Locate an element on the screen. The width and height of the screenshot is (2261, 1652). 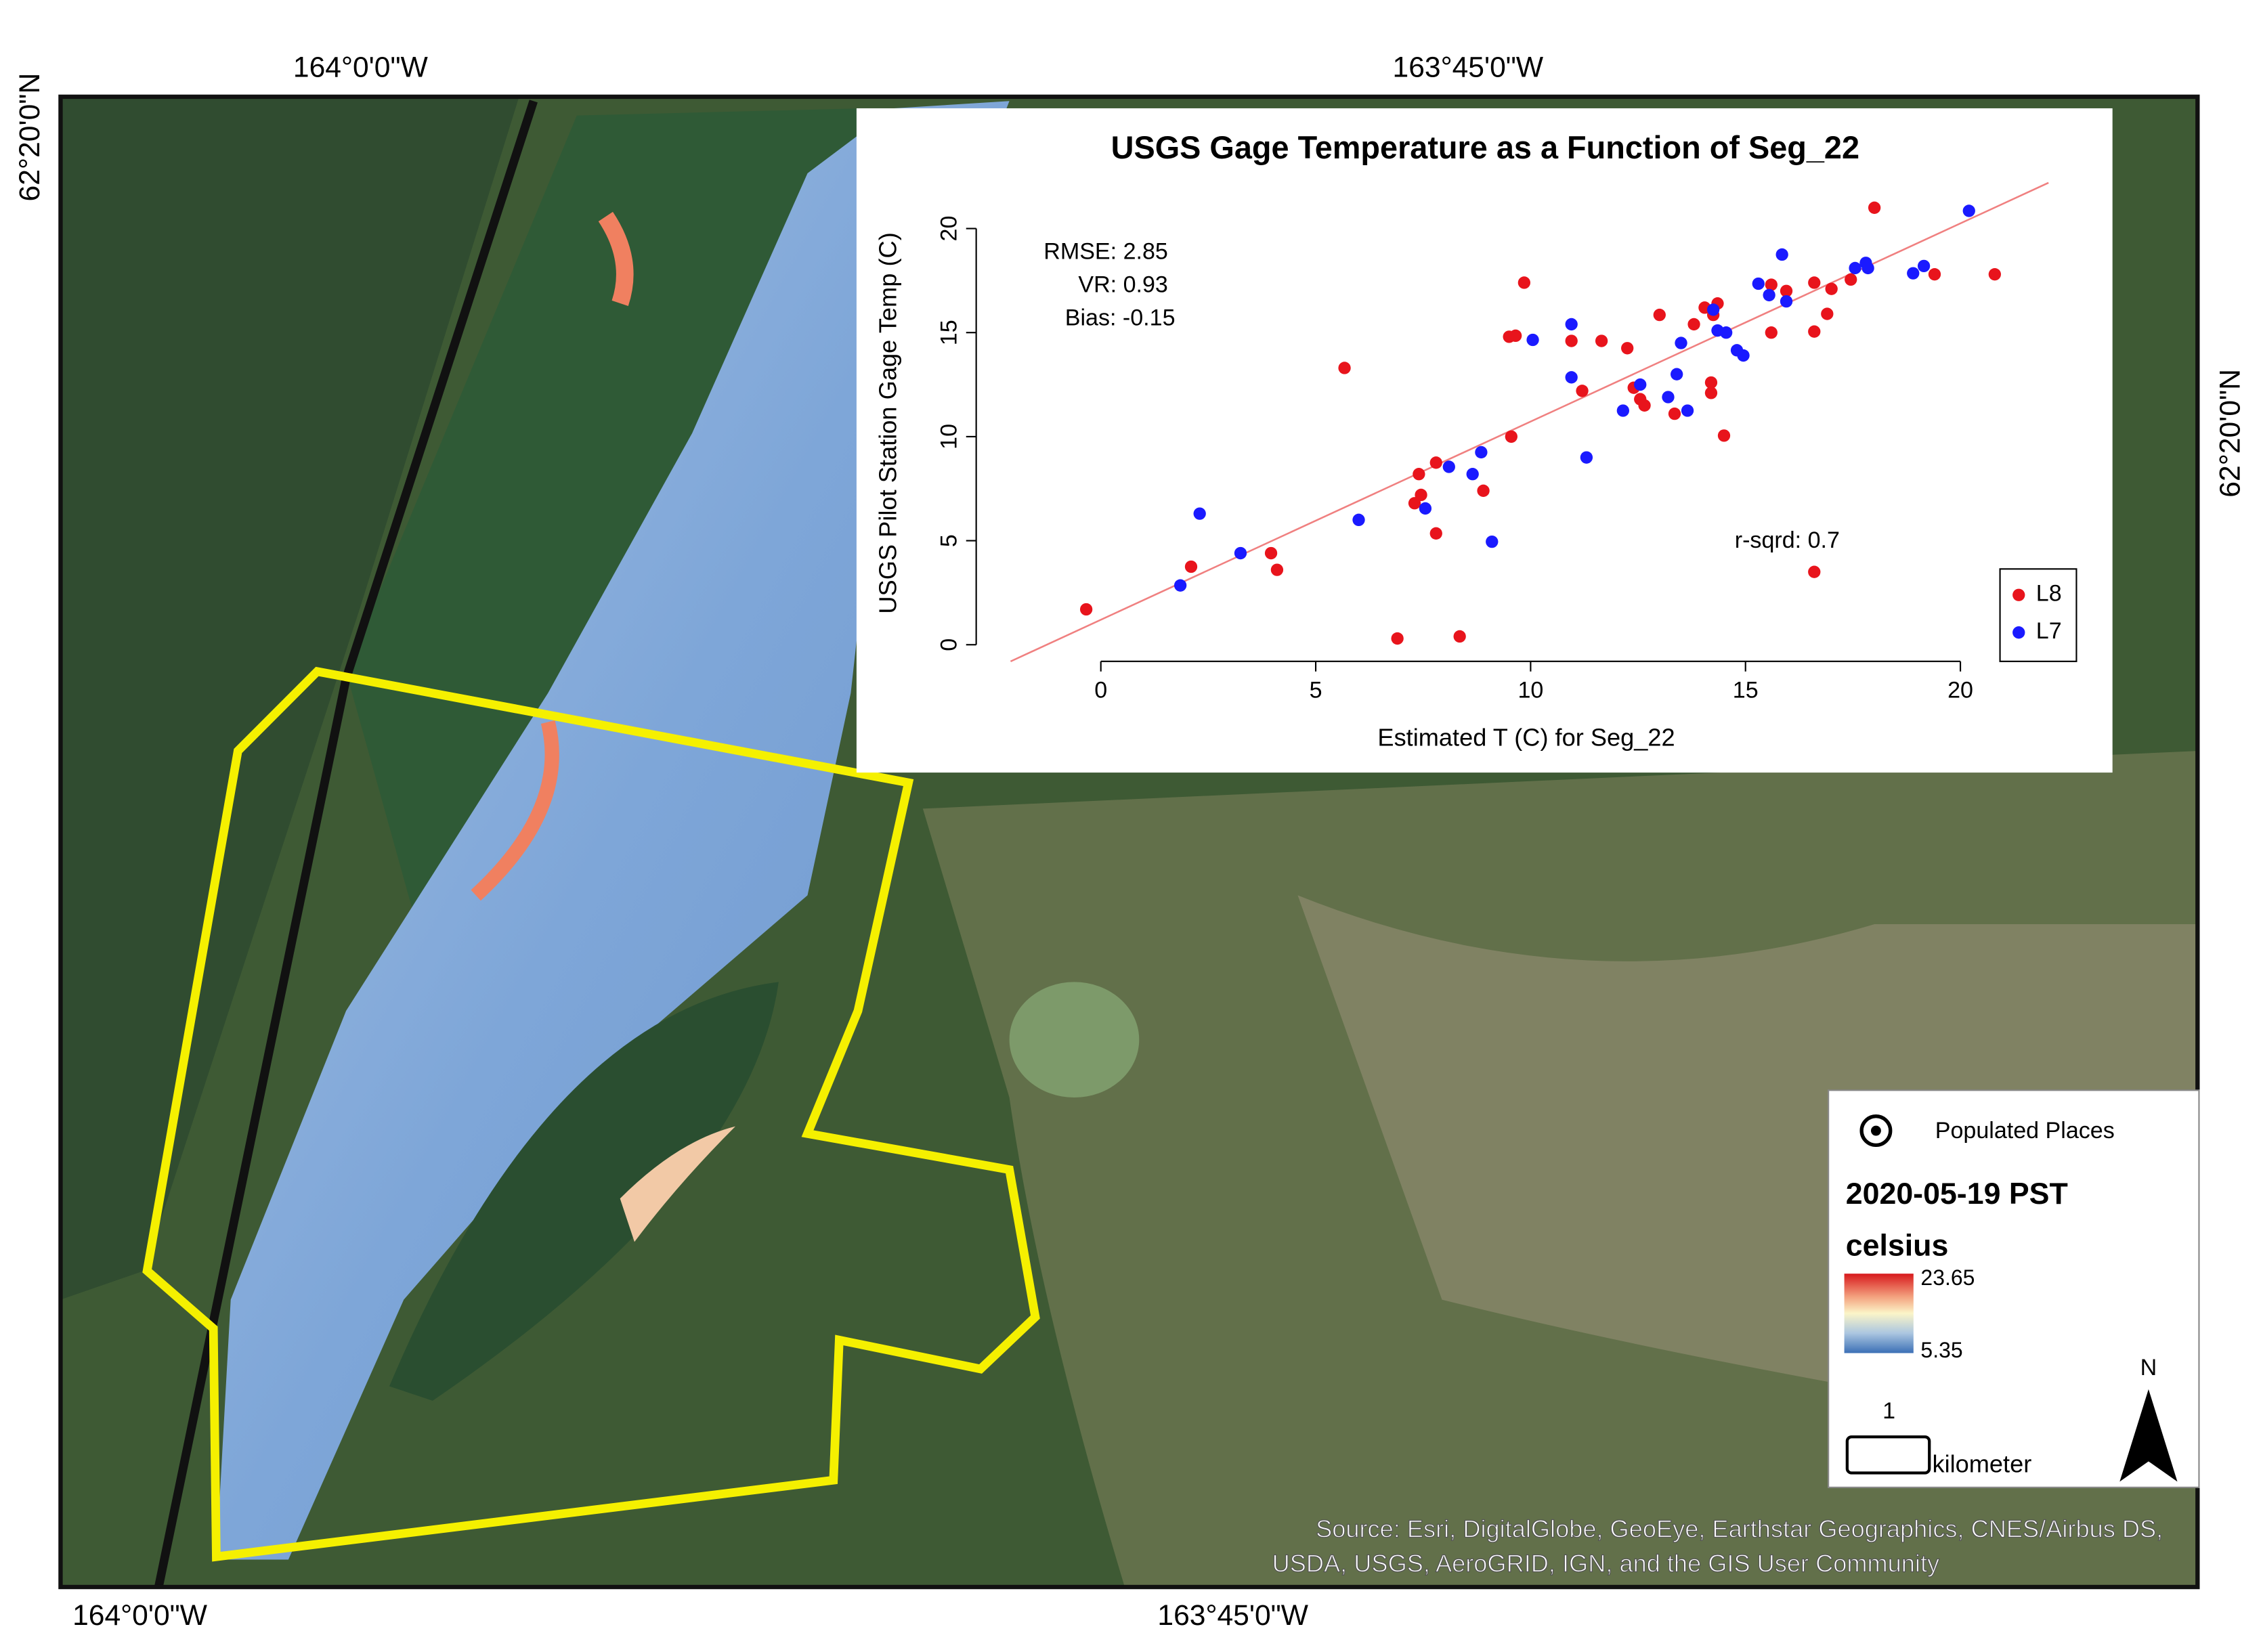
y-tick-label: 20 is located at coordinates (949, 229).